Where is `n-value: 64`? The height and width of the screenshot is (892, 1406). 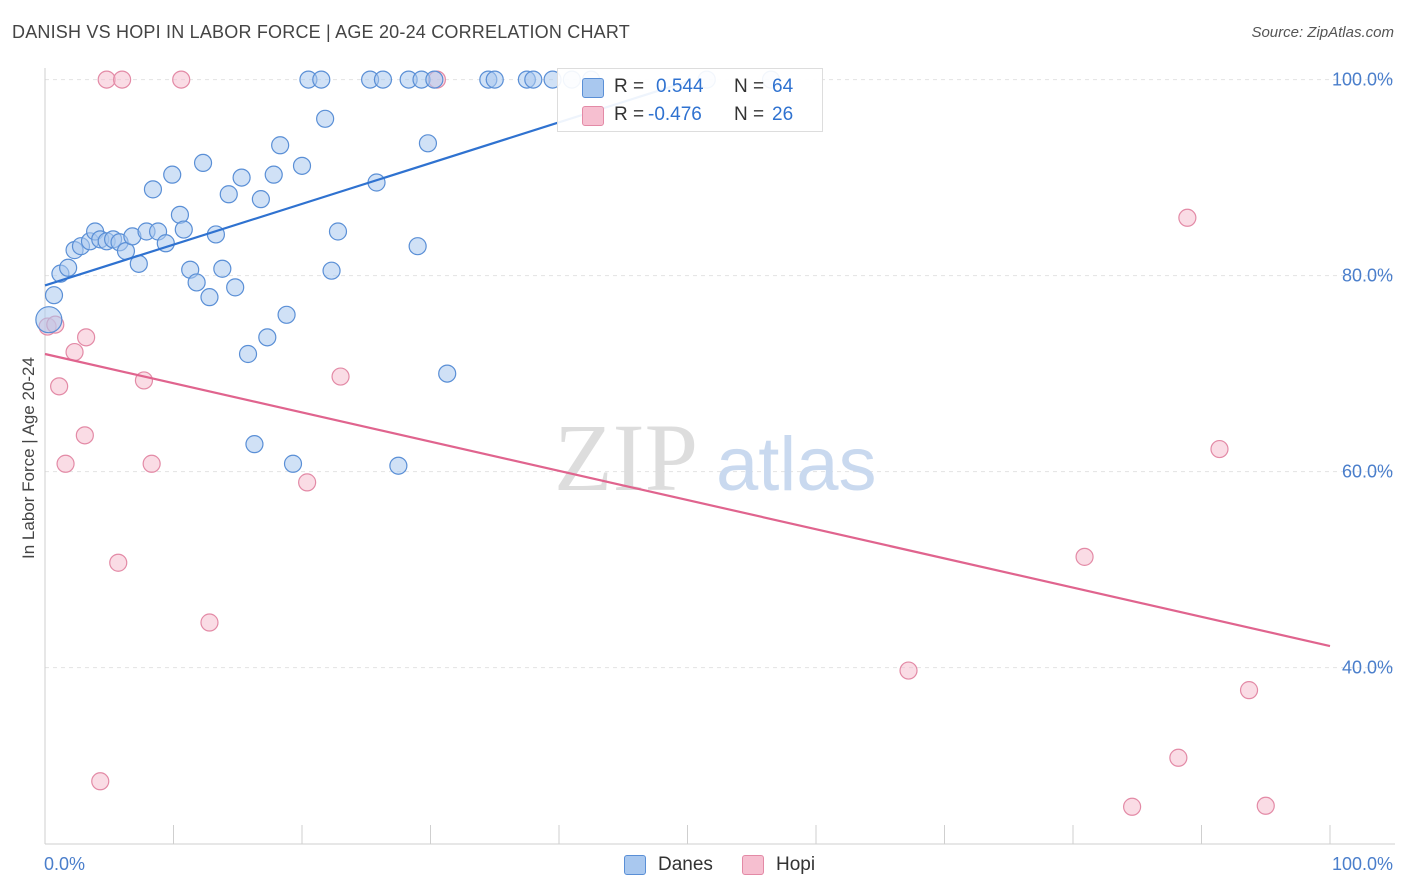 n-value: 64 is located at coordinates (783, 86).